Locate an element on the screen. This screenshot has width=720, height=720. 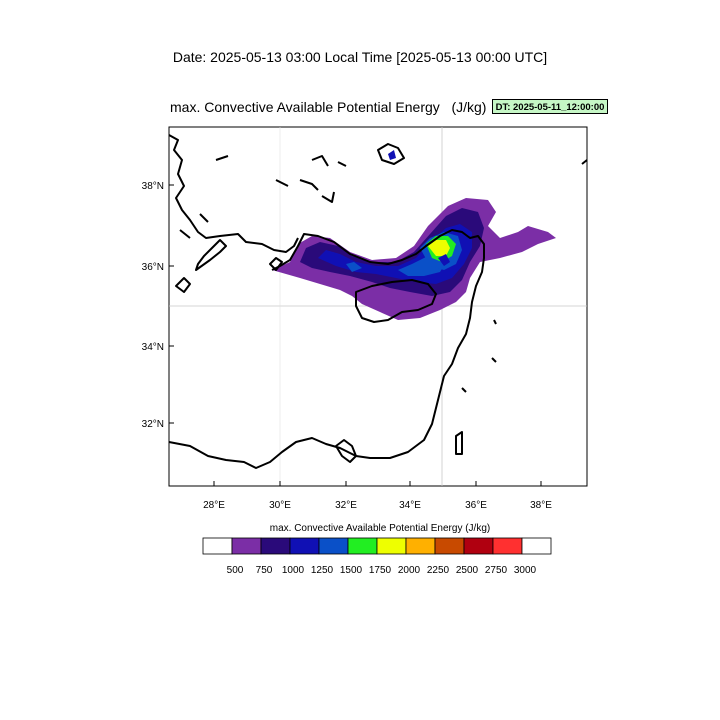
colorbar is located at coordinates (377, 546).